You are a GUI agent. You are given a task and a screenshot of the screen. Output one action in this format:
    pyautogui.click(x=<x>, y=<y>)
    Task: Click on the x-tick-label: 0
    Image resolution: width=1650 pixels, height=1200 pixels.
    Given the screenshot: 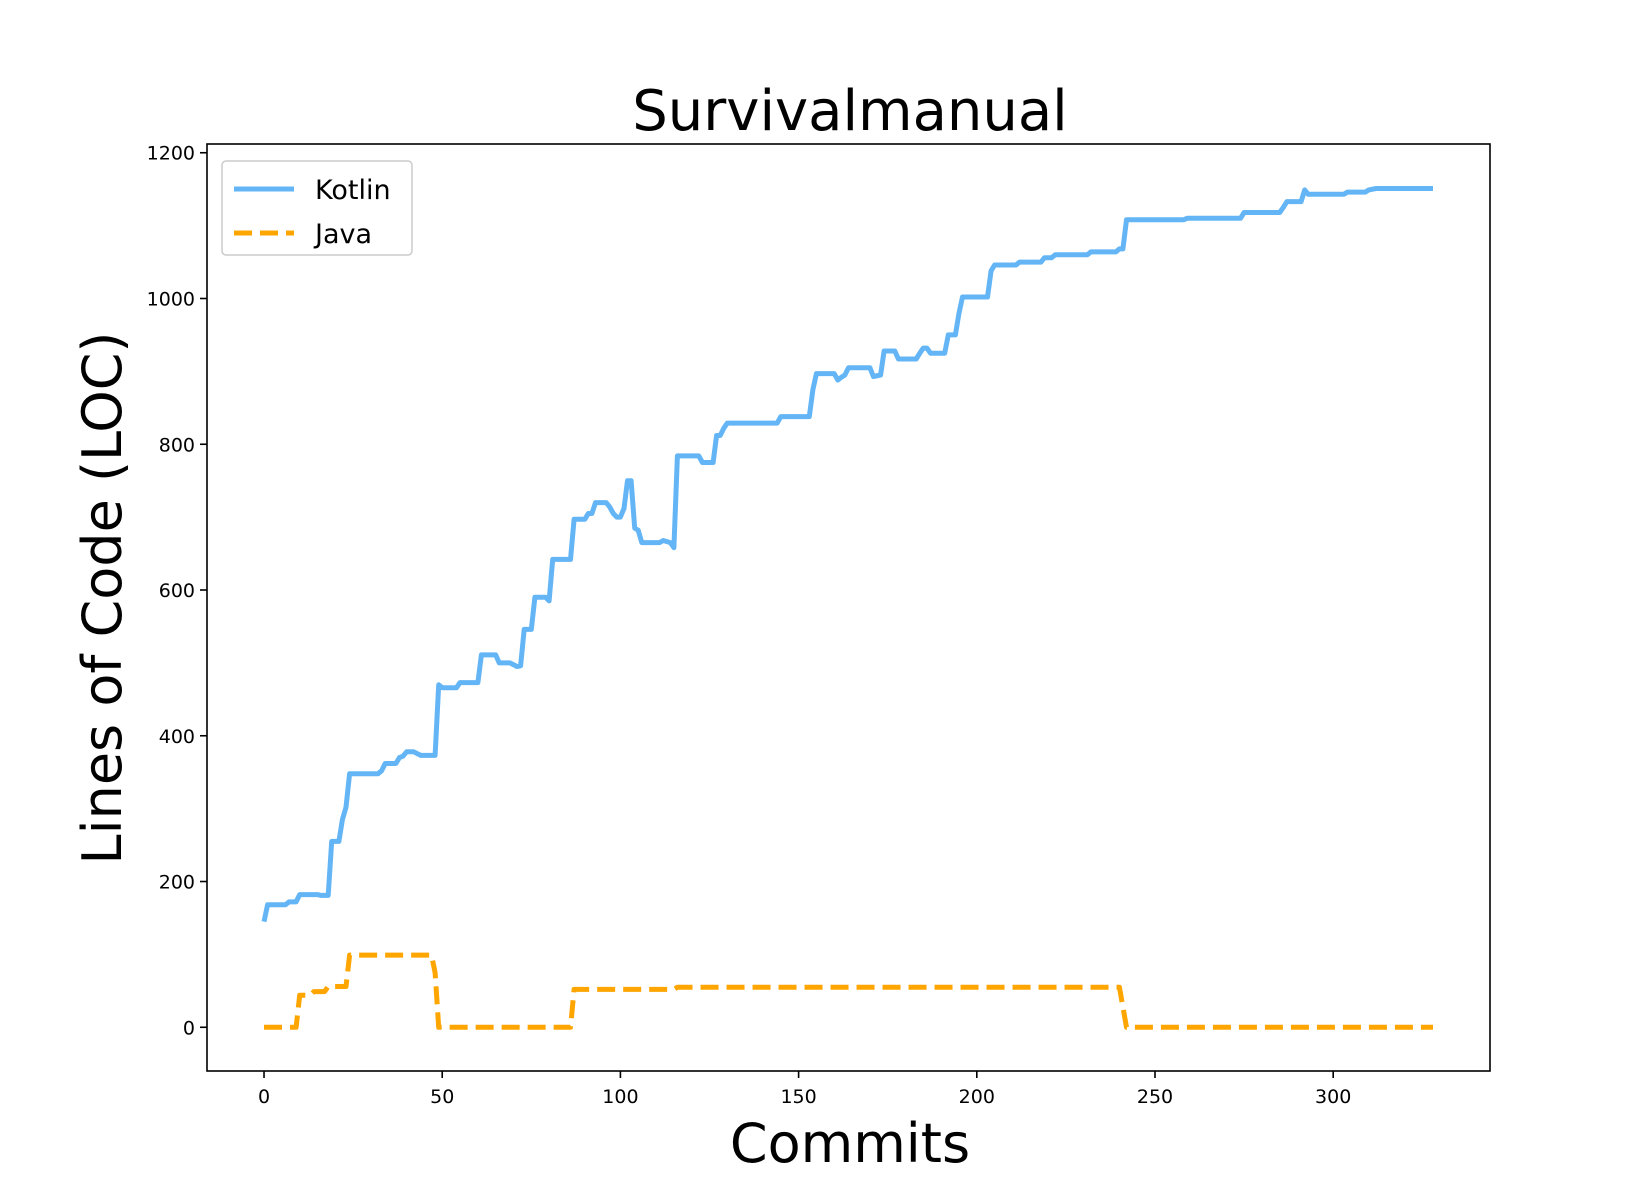 What is the action you would take?
    pyautogui.click(x=264, y=1097)
    